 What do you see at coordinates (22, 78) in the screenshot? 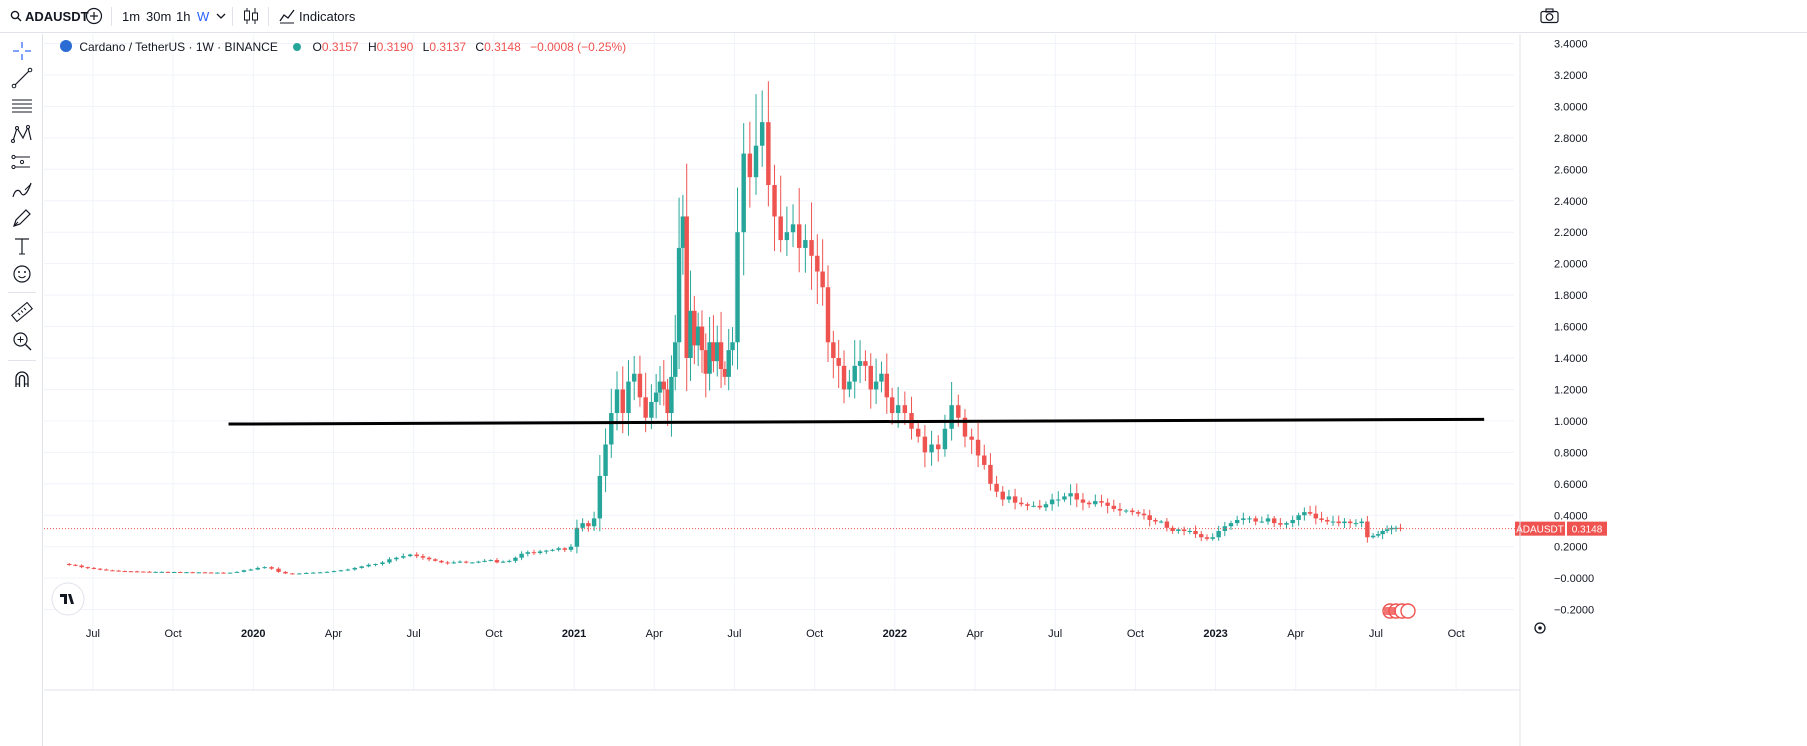
I see `trend-line-tool` at bounding box center [22, 78].